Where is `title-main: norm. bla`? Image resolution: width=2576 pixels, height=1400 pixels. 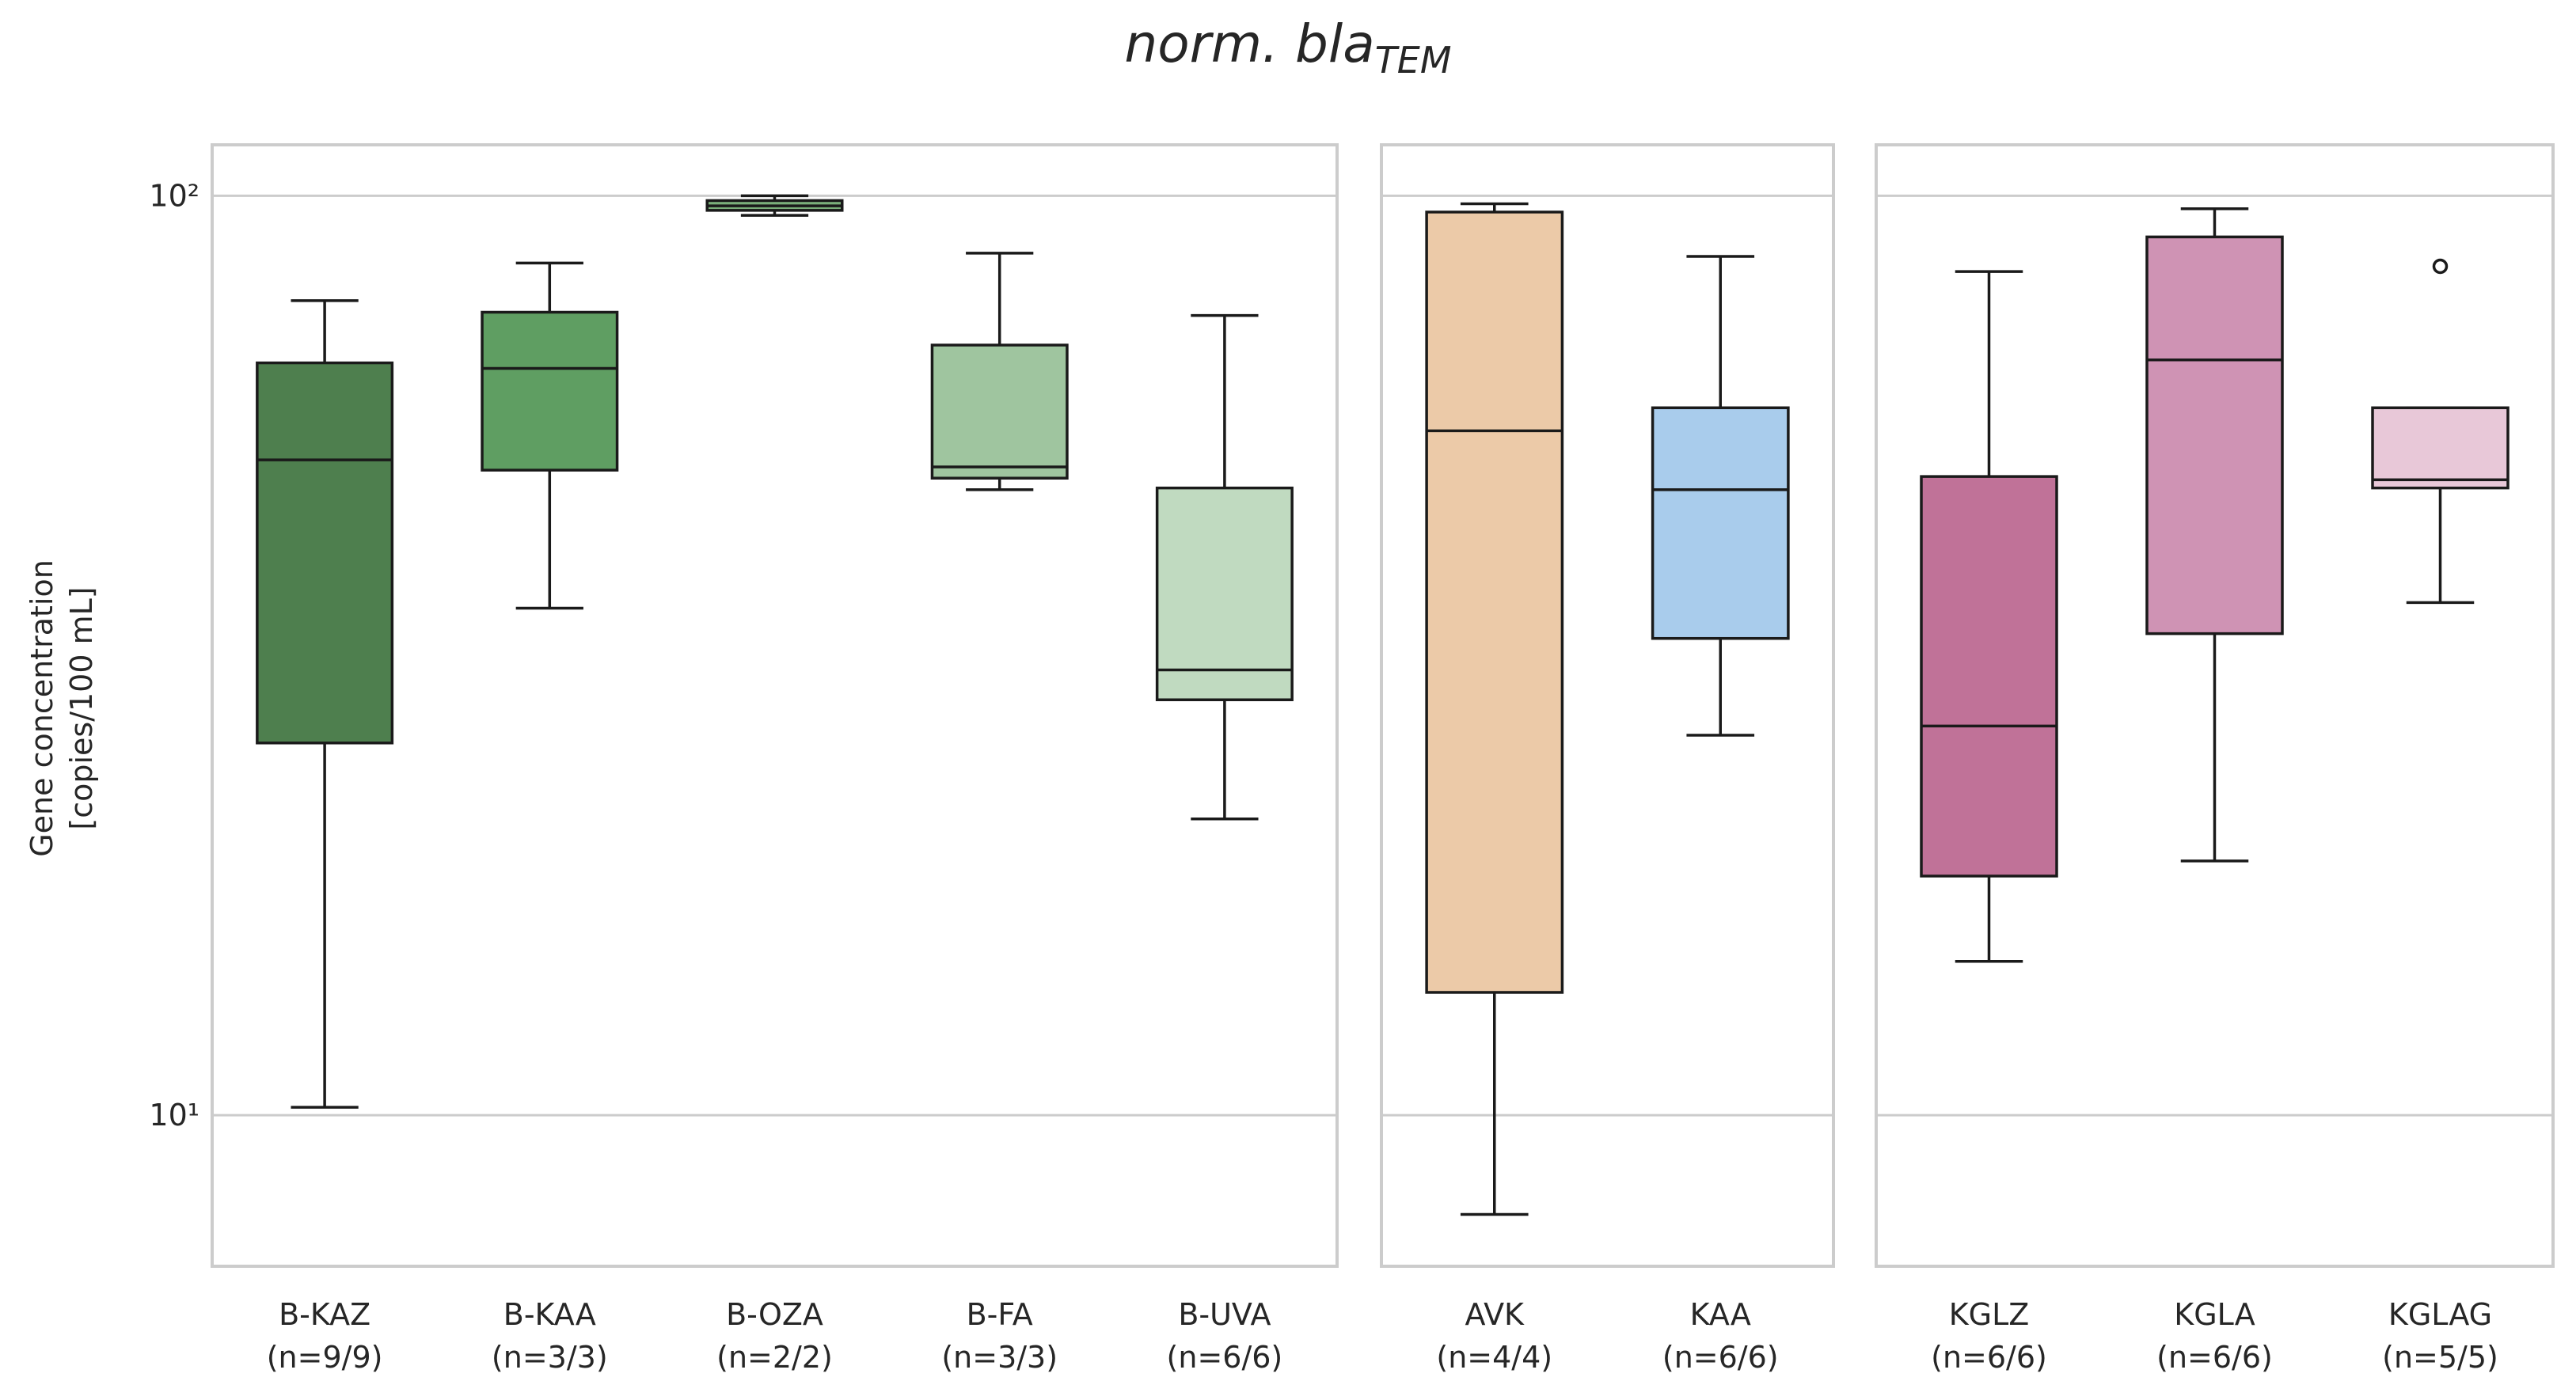 title-main: norm. bla is located at coordinates (1249, 43).